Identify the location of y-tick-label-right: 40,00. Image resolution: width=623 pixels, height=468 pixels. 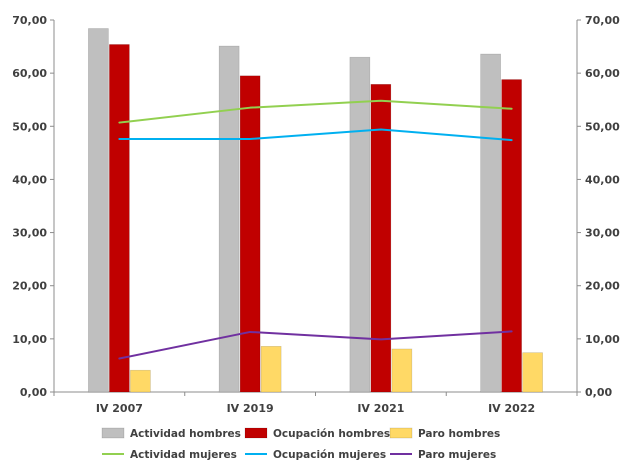
(602, 179).